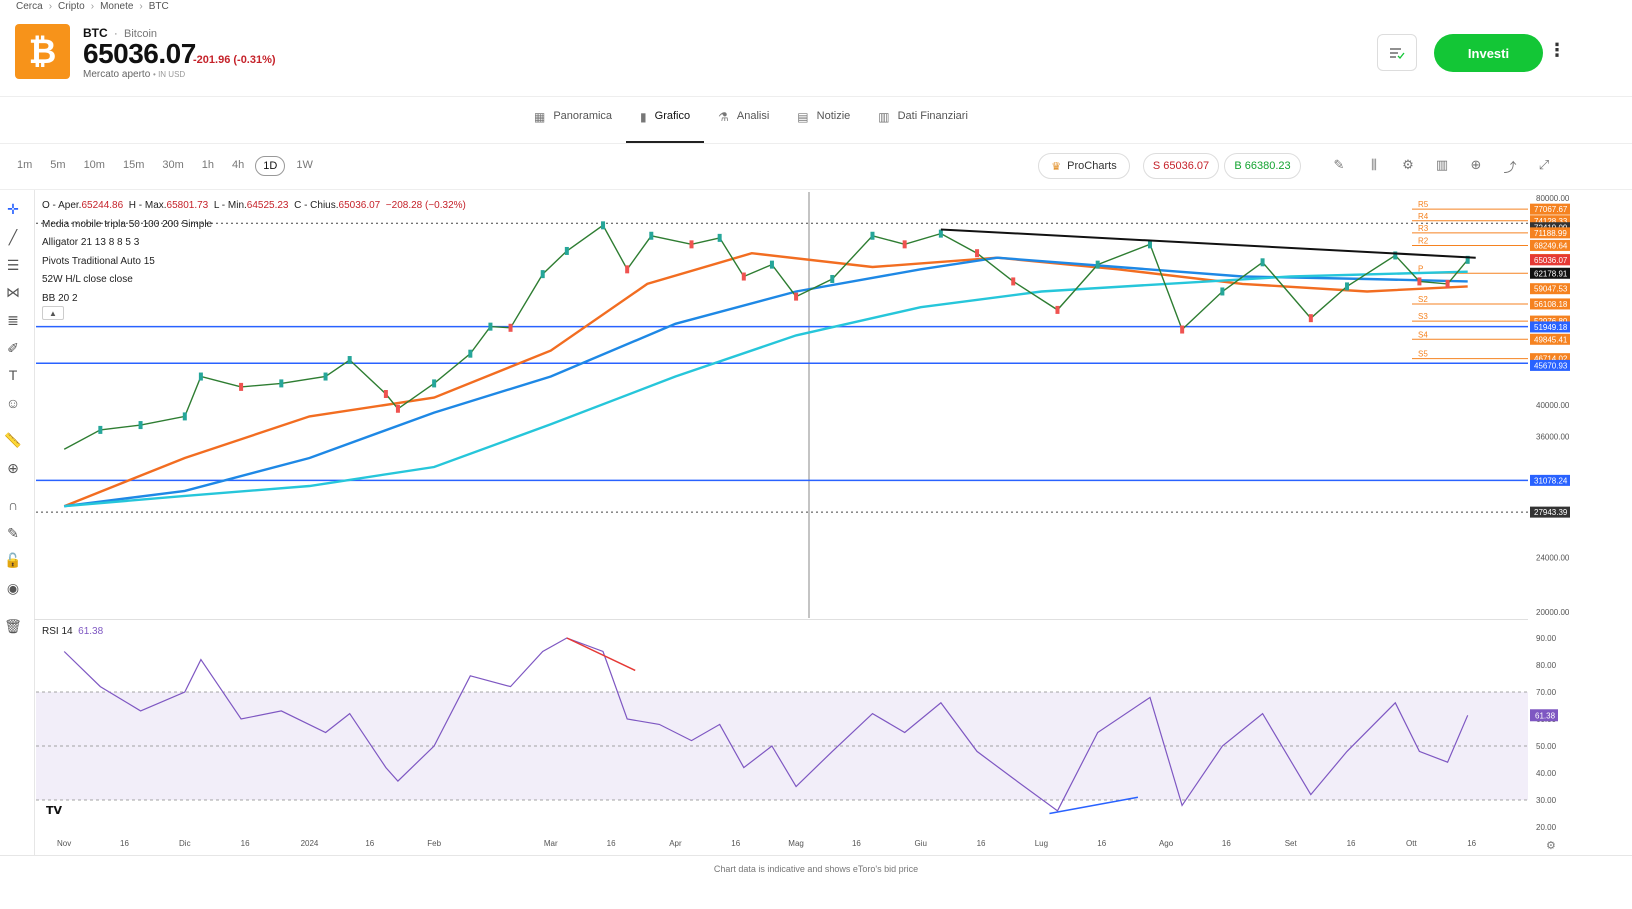 The image size is (1632, 909). I want to click on lock-icon: 🔓, so click(13, 559).